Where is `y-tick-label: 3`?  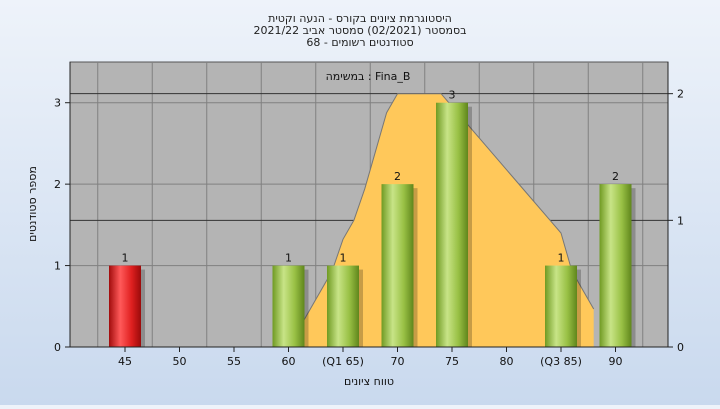 y-tick-label: 3 is located at coordinates (57, 103).